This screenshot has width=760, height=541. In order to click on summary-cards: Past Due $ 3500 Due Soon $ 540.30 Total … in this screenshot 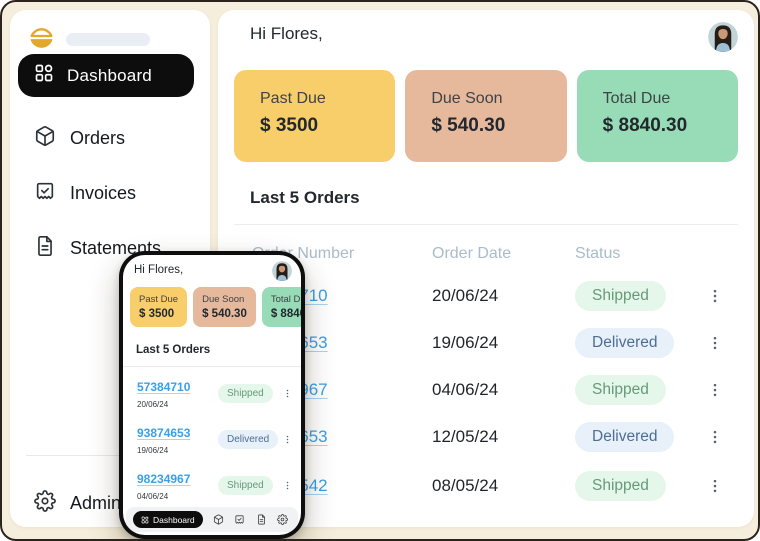, I will do `click(486, 116)`.